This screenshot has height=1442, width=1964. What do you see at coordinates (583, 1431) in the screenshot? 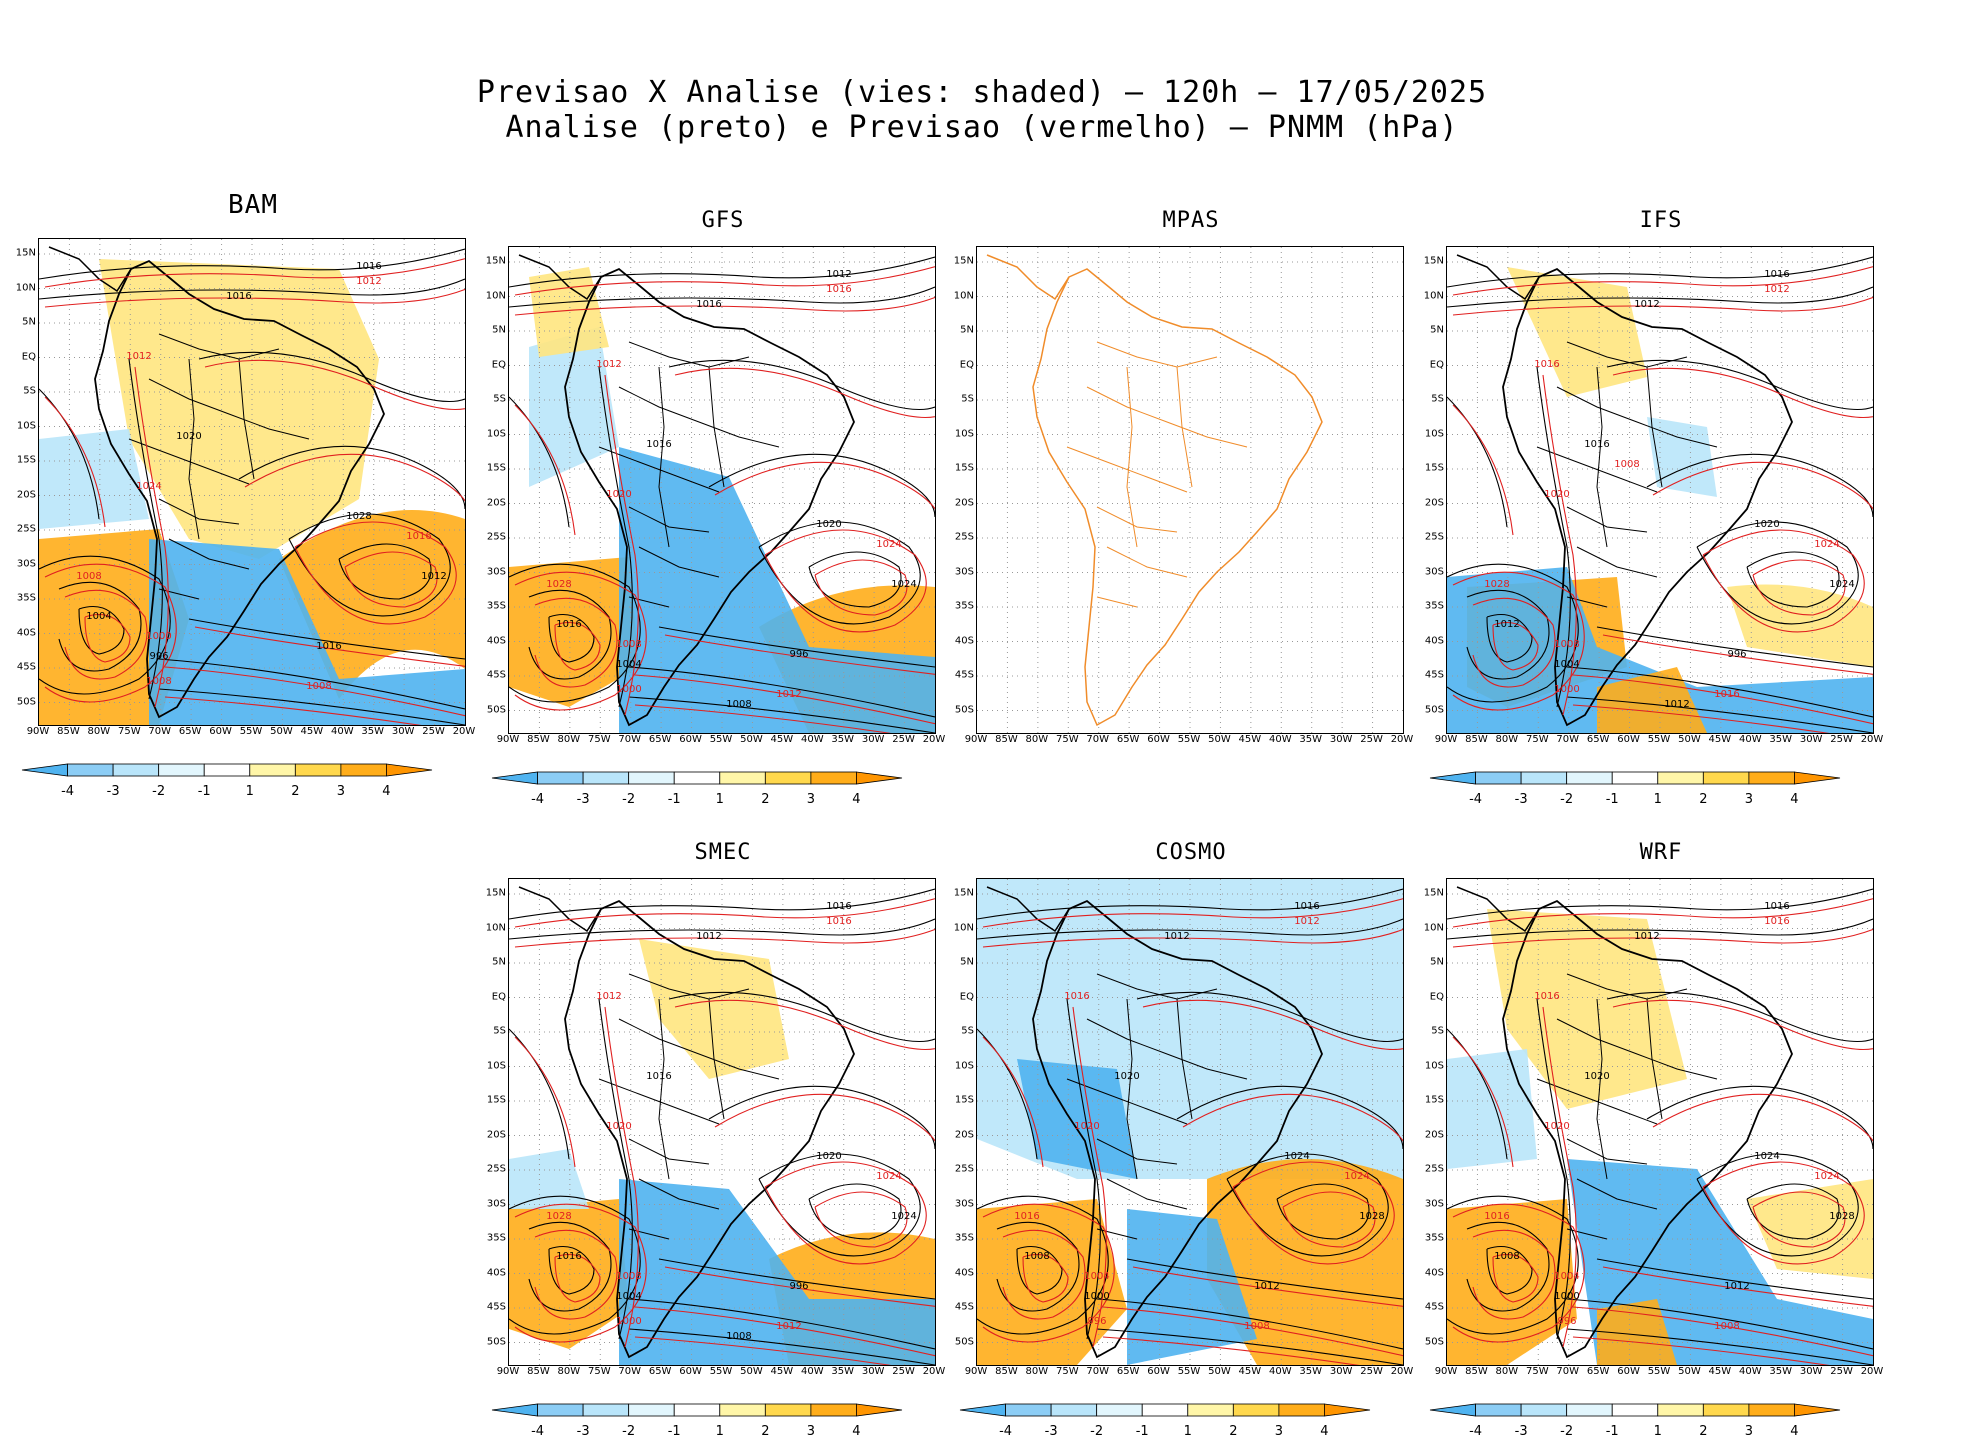
I see `colorbar-label: -3` at bounding box center [583, 1431].